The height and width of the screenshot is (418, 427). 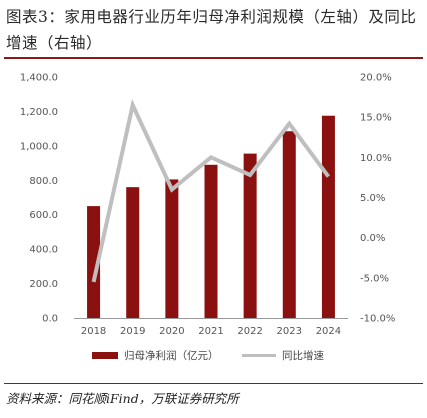 I want to click on left-tick-label: 800.0, so click(x=43, y=181).